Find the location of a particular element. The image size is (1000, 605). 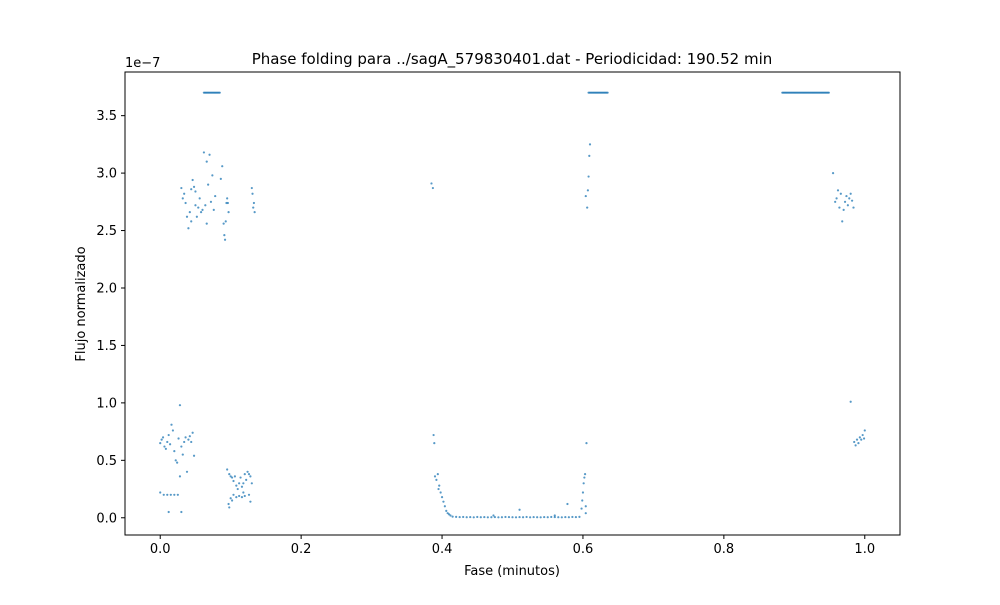

x-tick-label: 0.4 is located at coordinates (442, 549).